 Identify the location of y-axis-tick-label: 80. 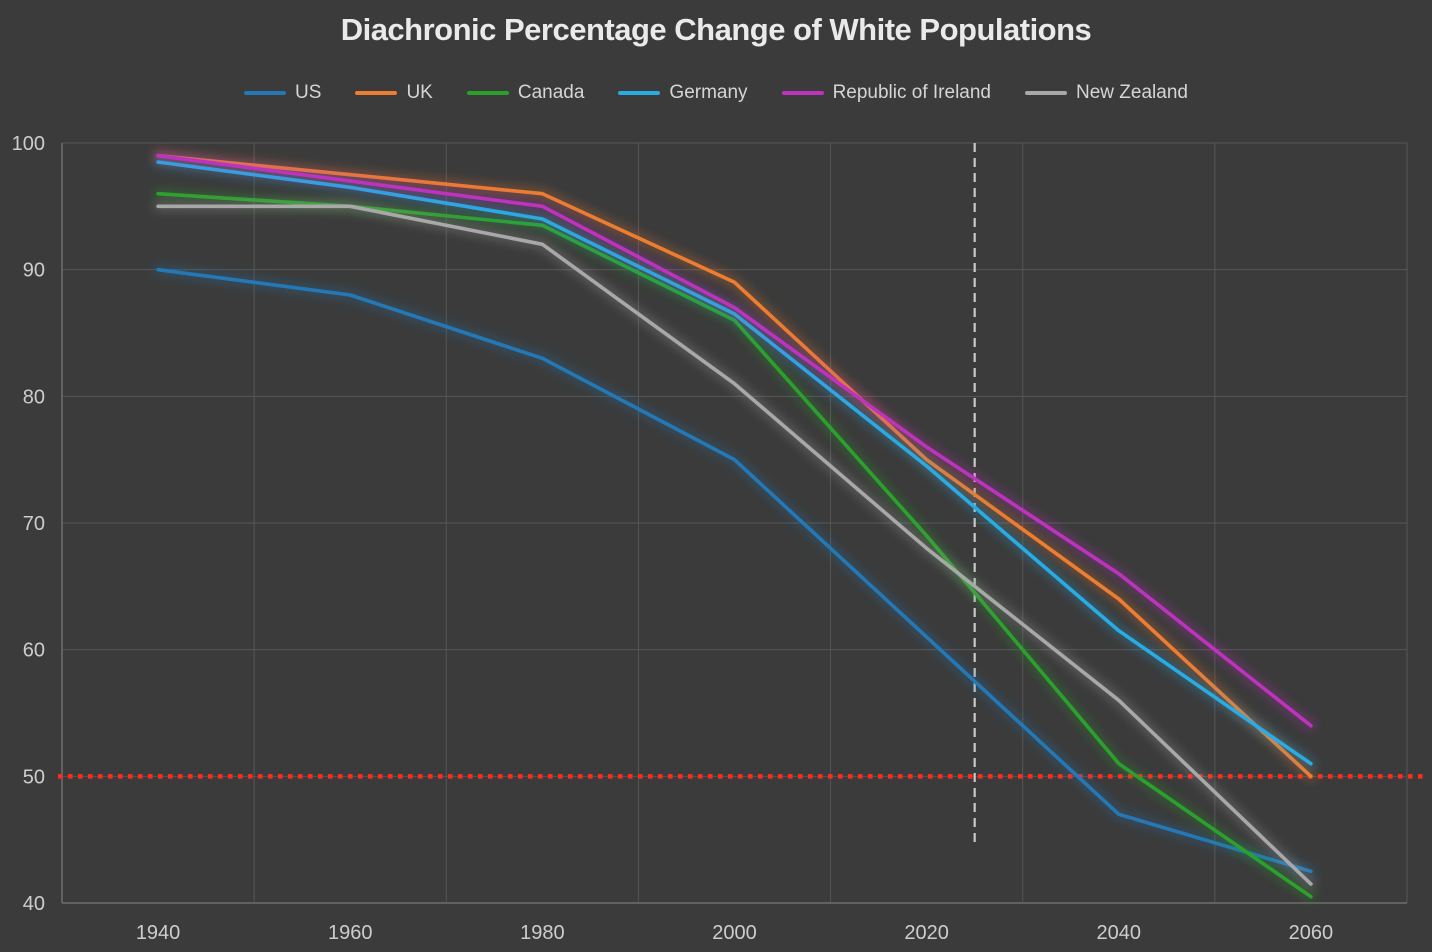
(34, 397).